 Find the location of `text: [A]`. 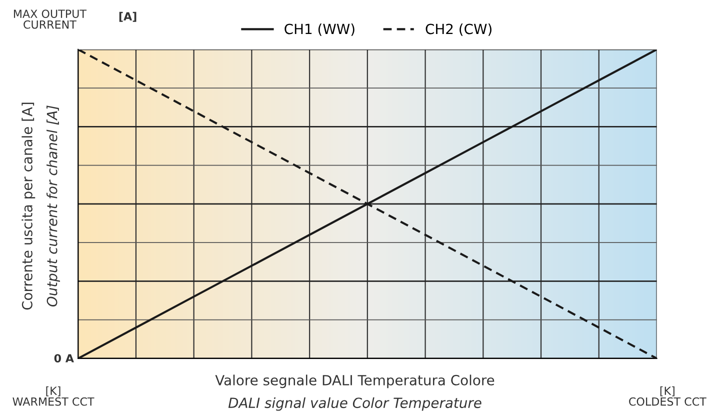

text: [A] is located at coordinates (127, 17).